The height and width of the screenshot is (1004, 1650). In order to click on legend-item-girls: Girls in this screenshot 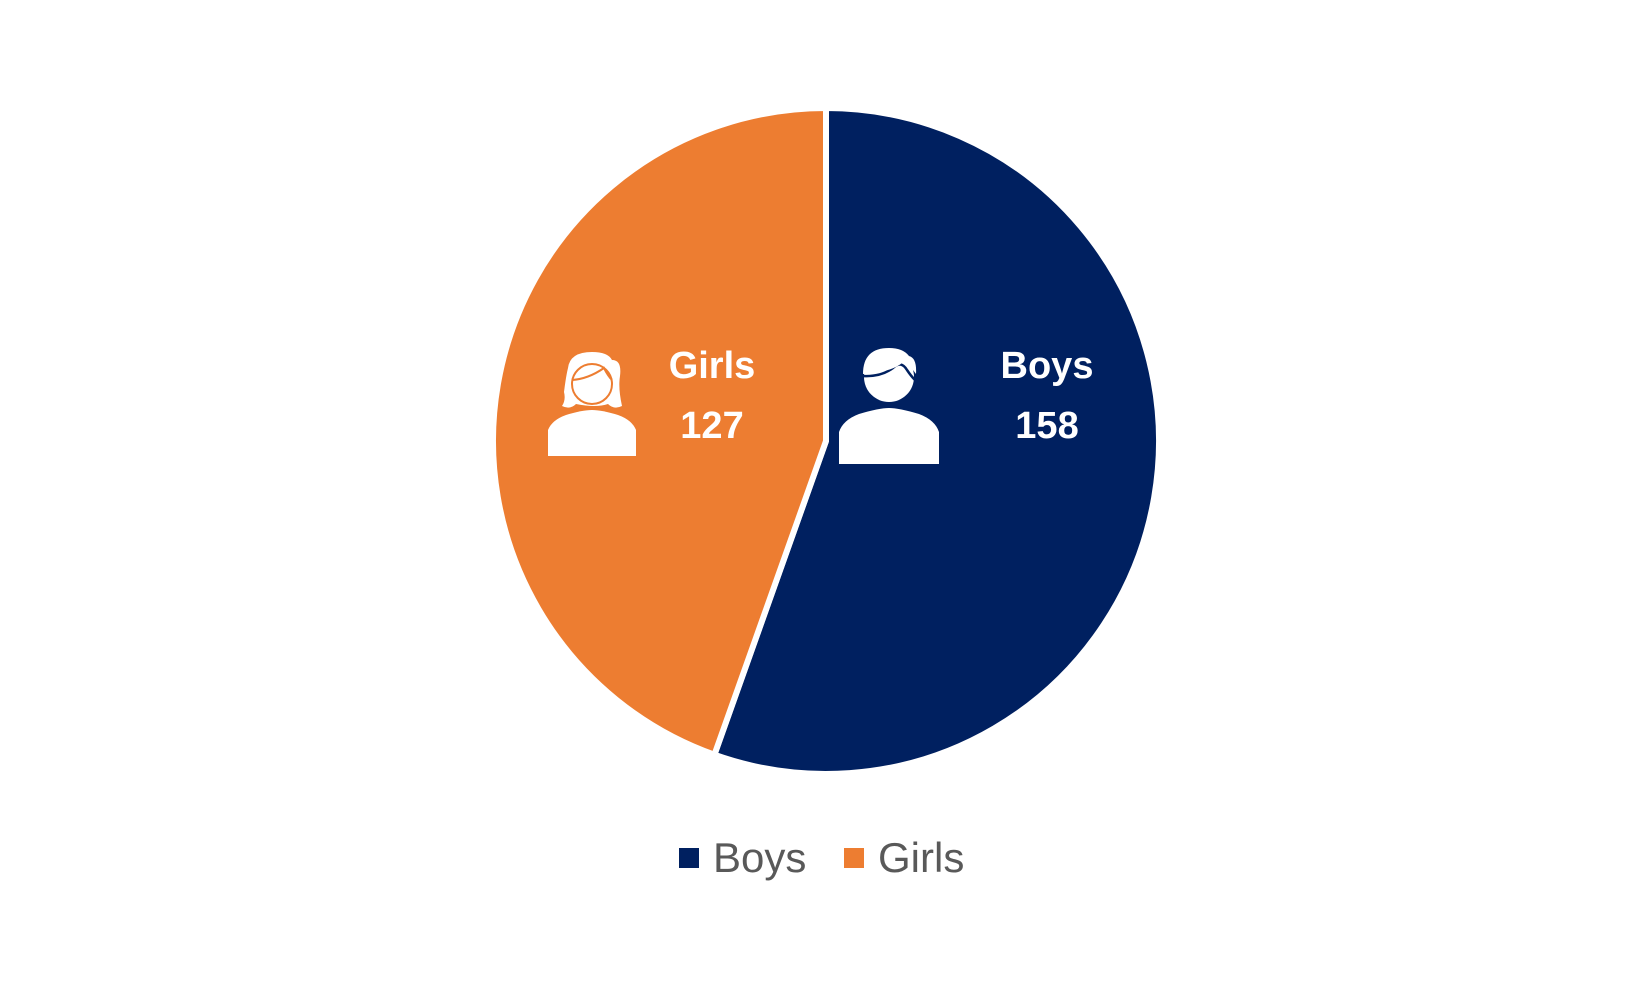, I will do `click(904, 857)`.